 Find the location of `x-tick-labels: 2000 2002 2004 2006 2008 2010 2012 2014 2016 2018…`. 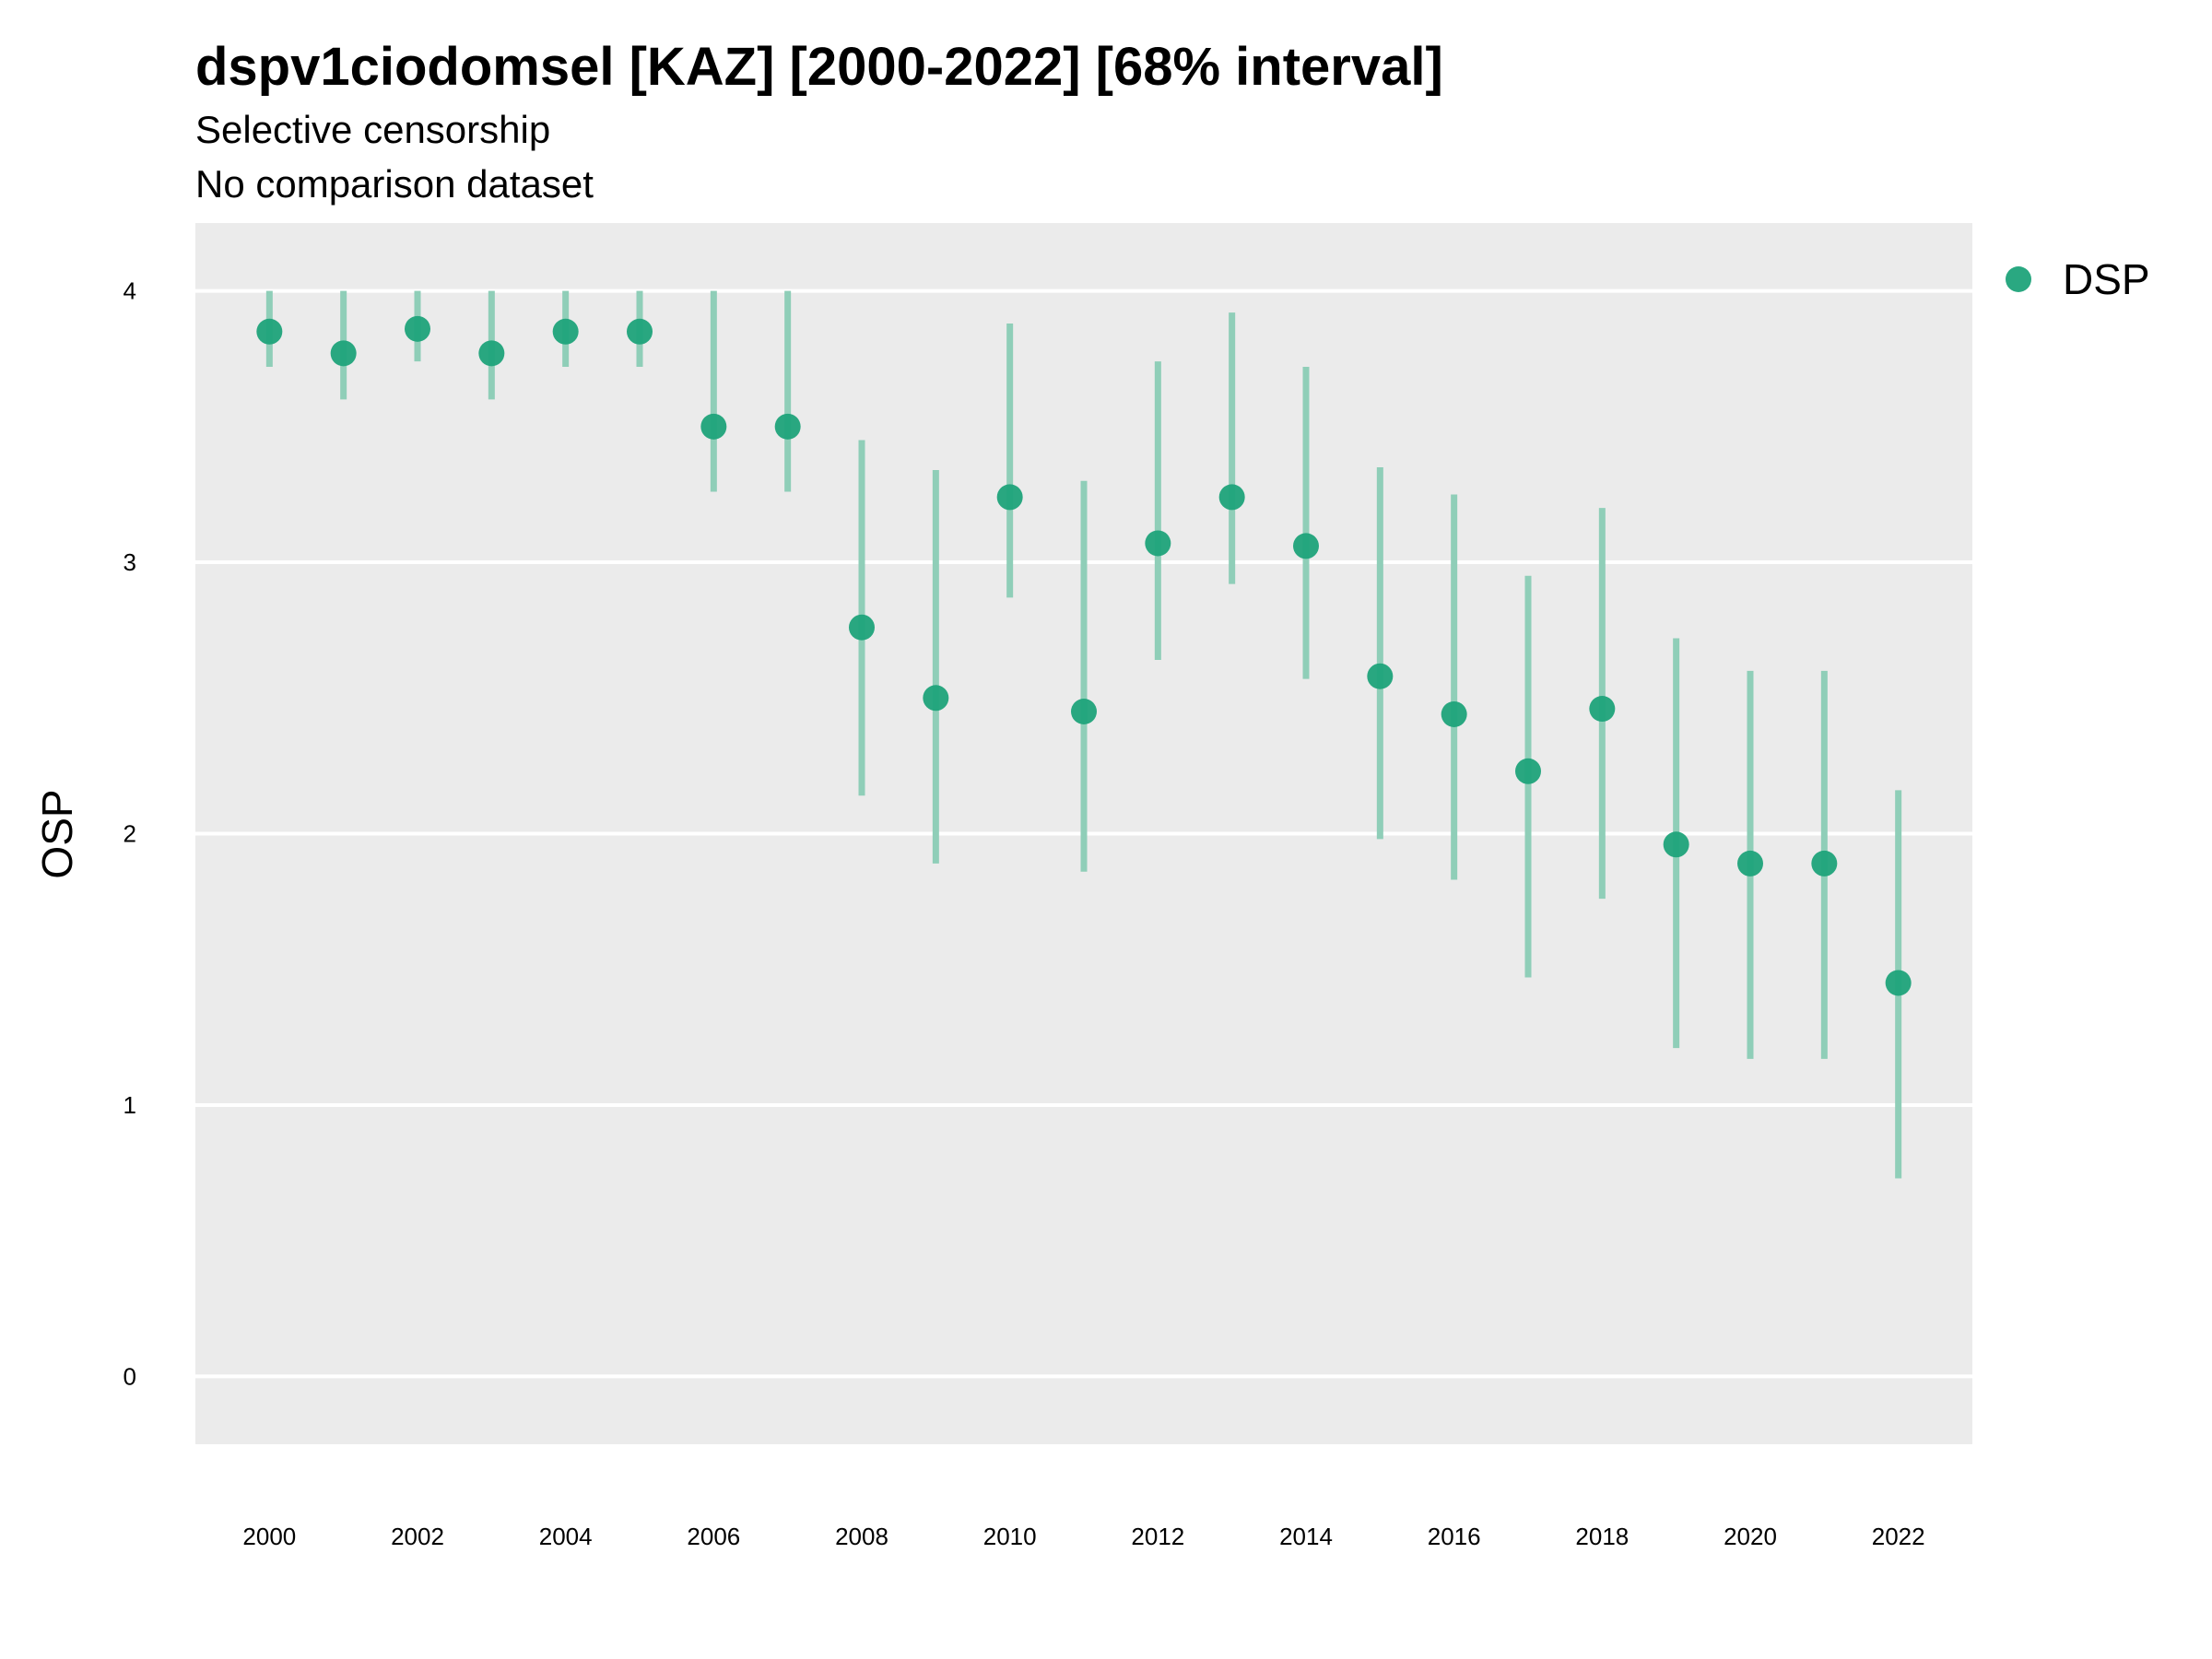

x-tick-labels: 2000 2002 2004 2006 2008 2010 2012 2014 2016 2018… is located at coordinates (1083, 1536).